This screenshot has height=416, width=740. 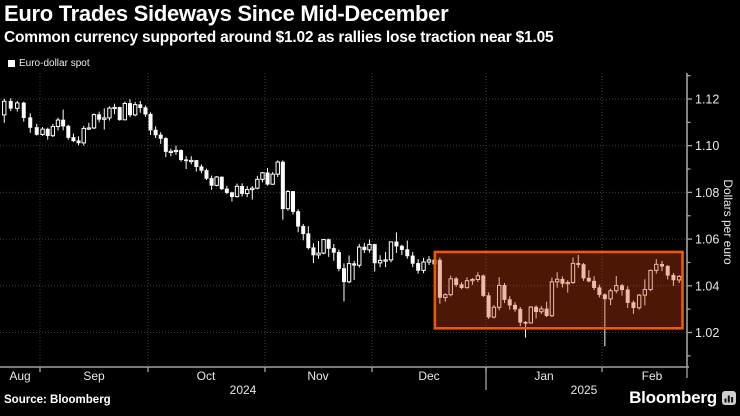 I want to click on page-title: Euro Trades Sideways Since Mid-December, so click(x=226, y=13).